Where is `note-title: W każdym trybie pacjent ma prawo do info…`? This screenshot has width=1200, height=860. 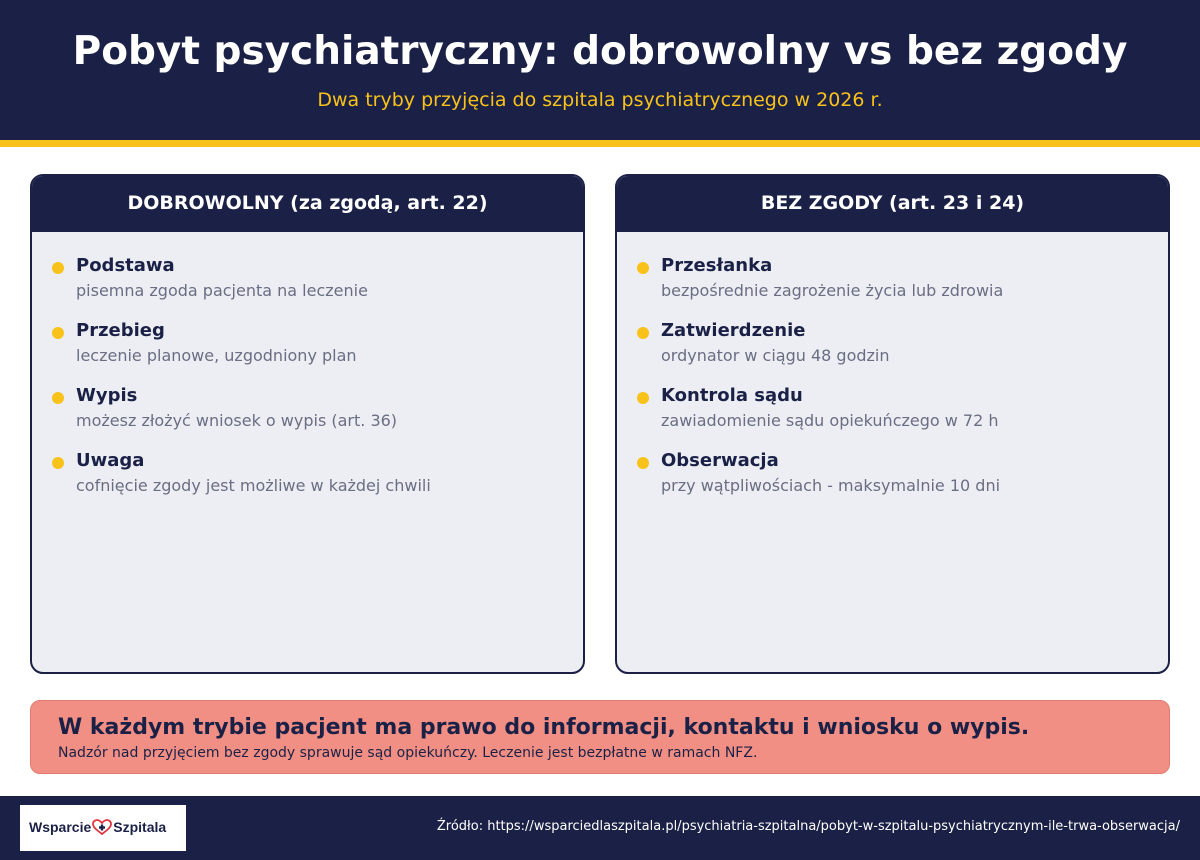
note-title: W każdym trybie pacjent ma prawo do info… is located at coordinates (544, 727).